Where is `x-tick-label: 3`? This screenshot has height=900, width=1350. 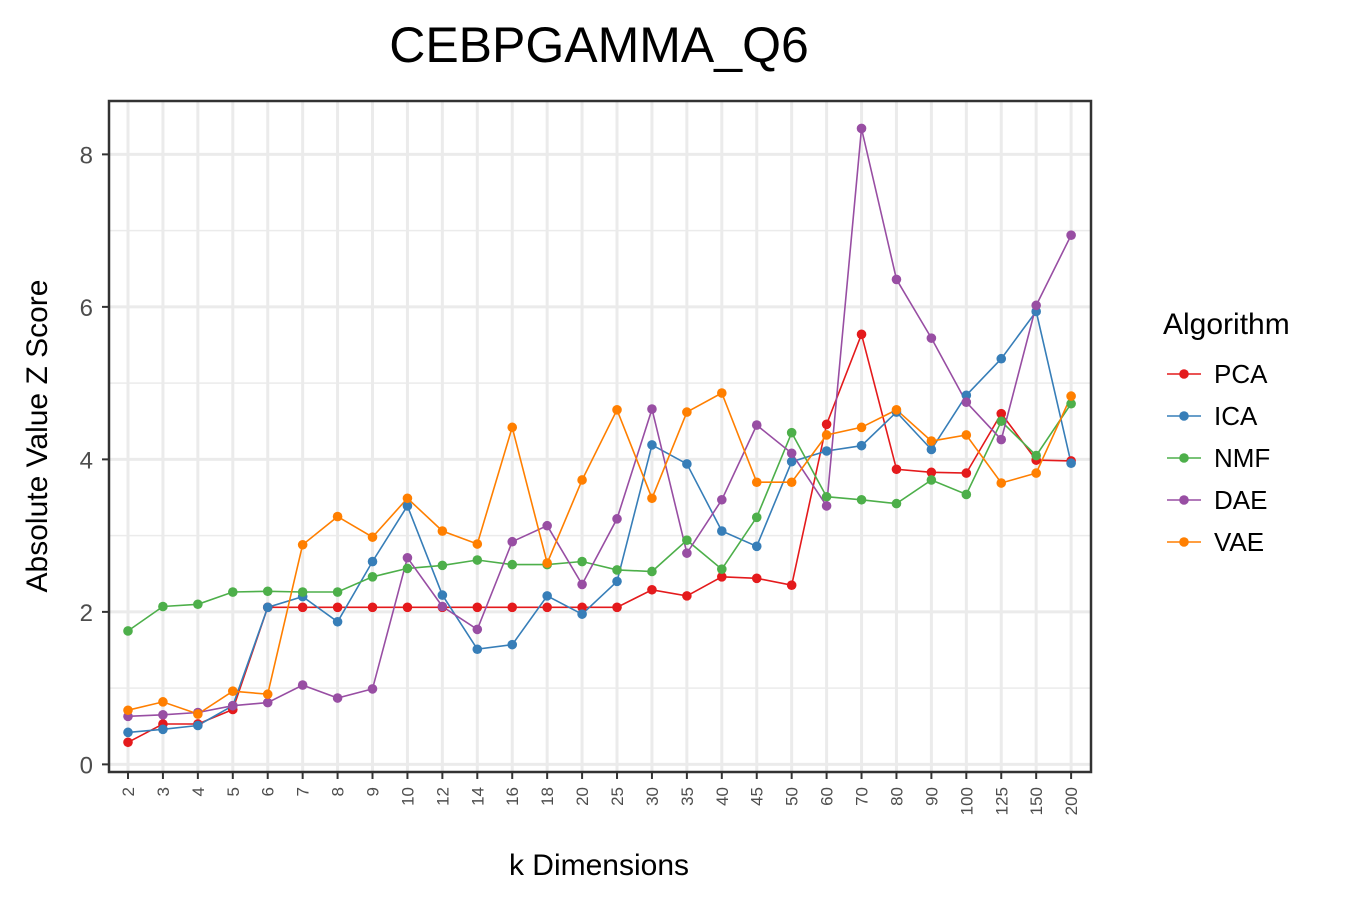 x-tick-label: 3 is located at coordinates (163, 791).